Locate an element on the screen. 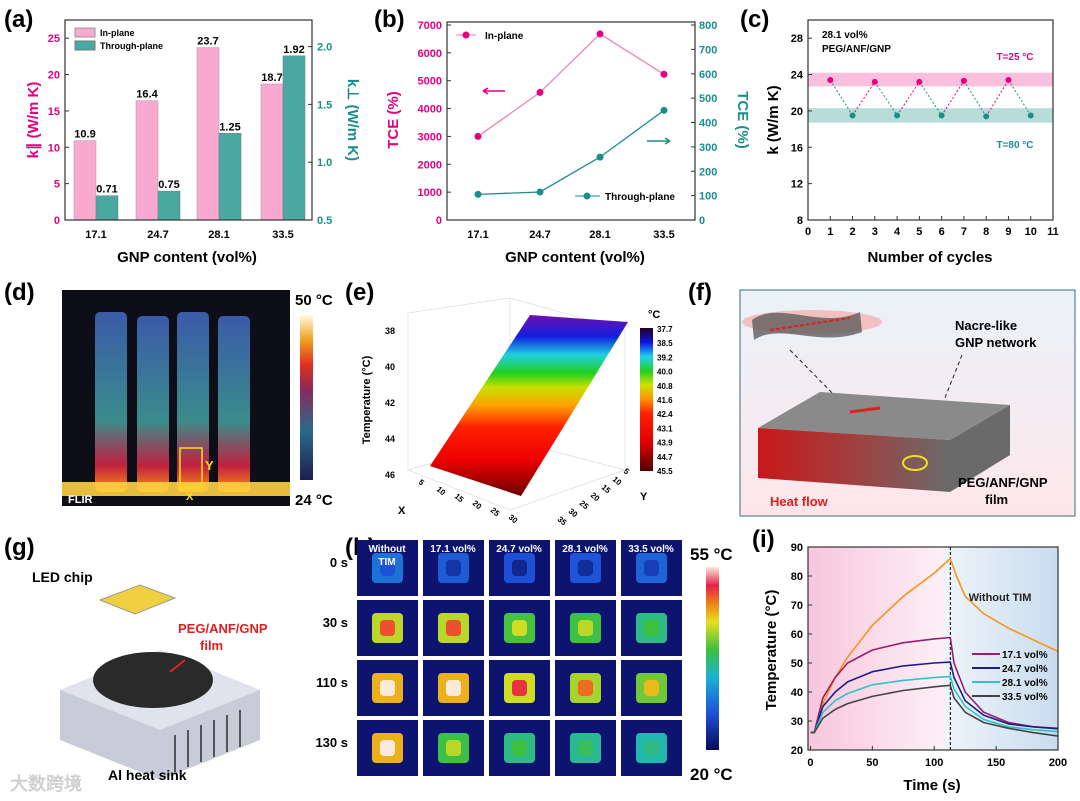 This screenshot has height=801, width=1080. colorbar-tick-label: 44.7 is located at coordinates (665, 457).